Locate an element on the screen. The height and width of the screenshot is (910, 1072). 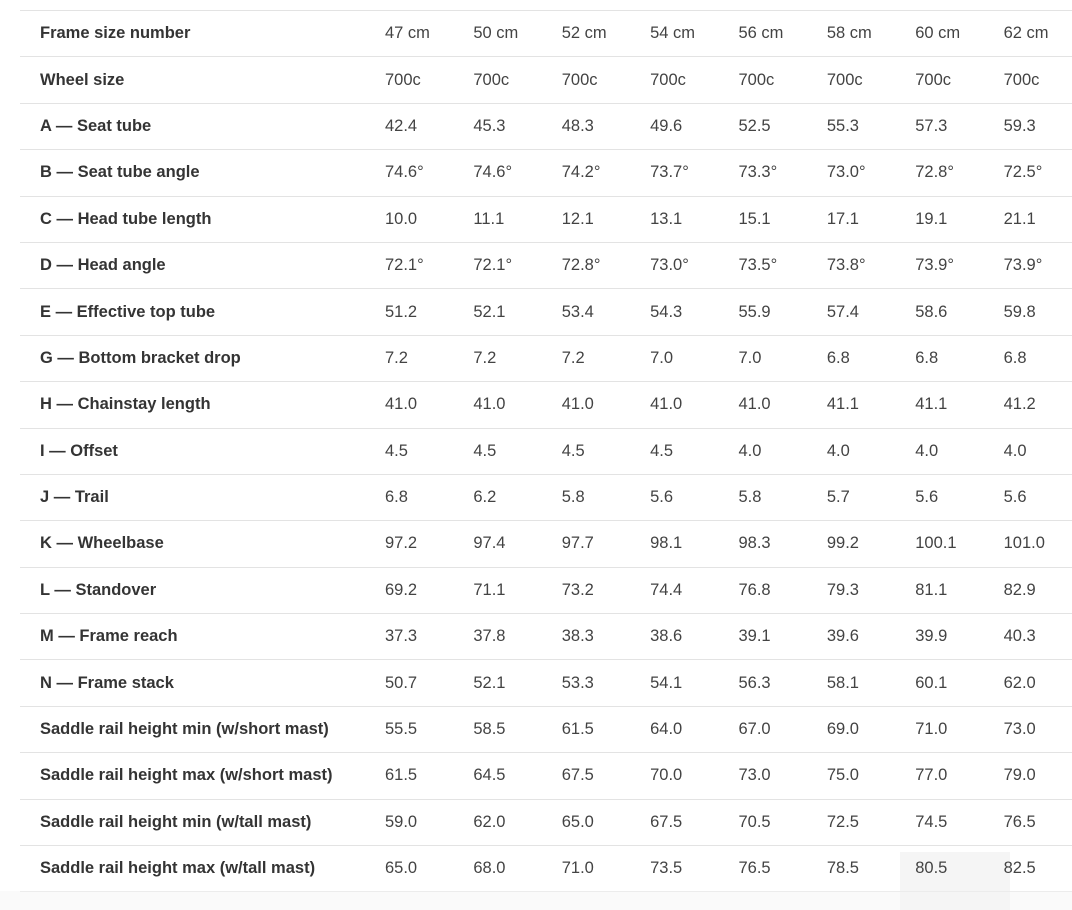
table-cell: 6.2 is located at coordinates (497, 497).